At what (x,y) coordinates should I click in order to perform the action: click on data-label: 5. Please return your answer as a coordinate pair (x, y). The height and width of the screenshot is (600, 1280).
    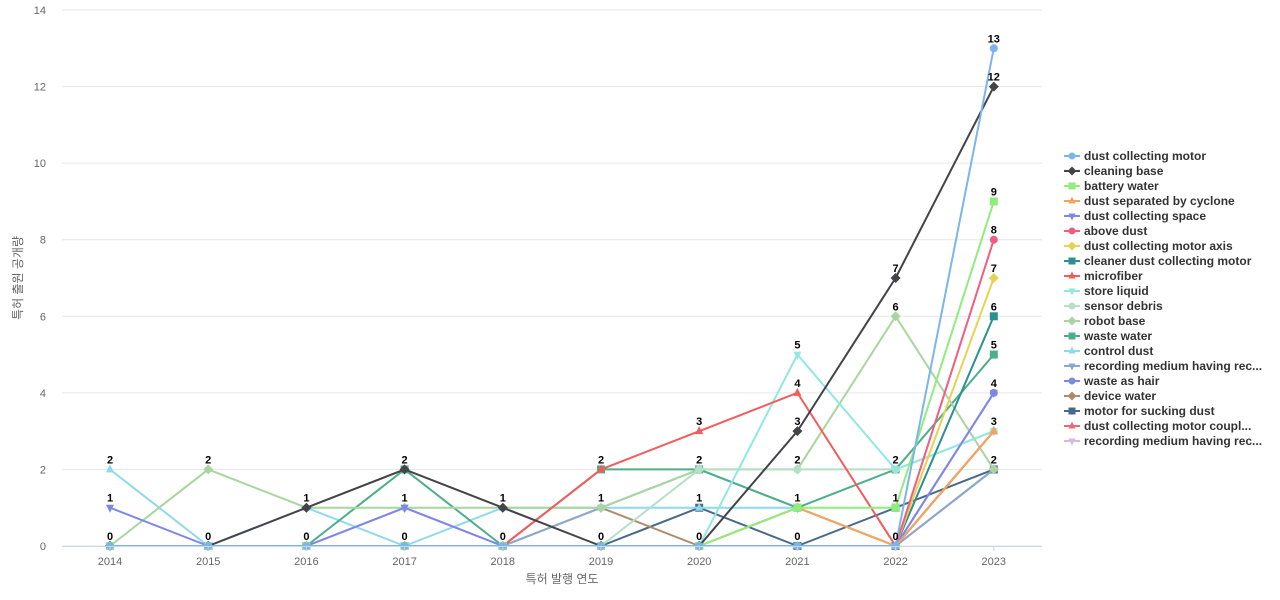
    Looking at the image, I should click on (994, 346).